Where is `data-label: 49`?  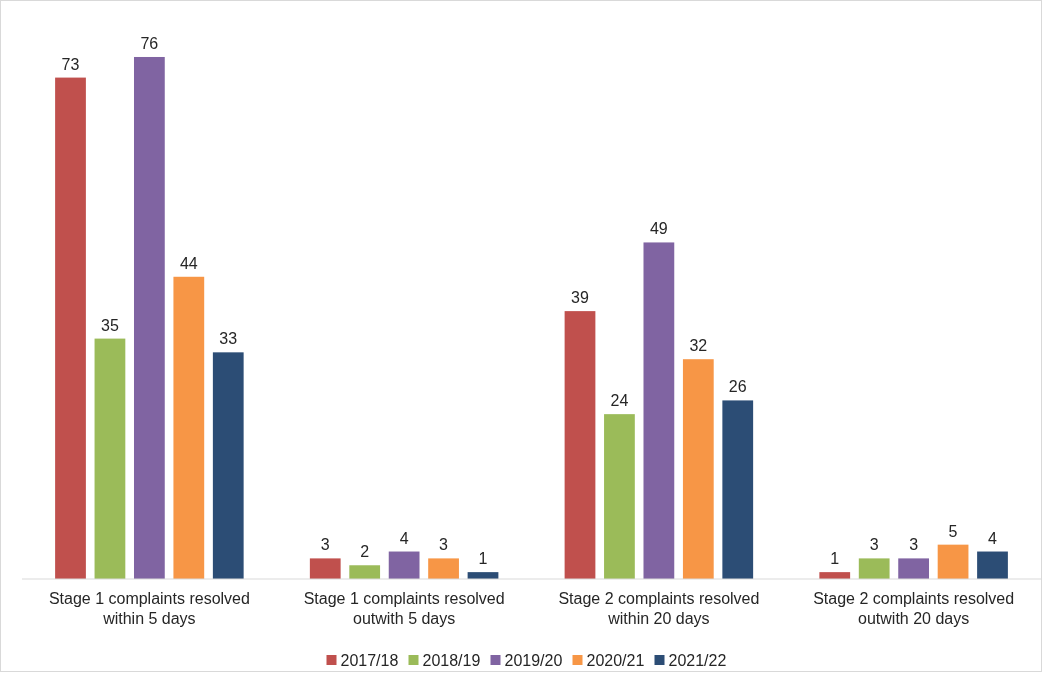 data-label: 49 is located at coordinates (658, 229).